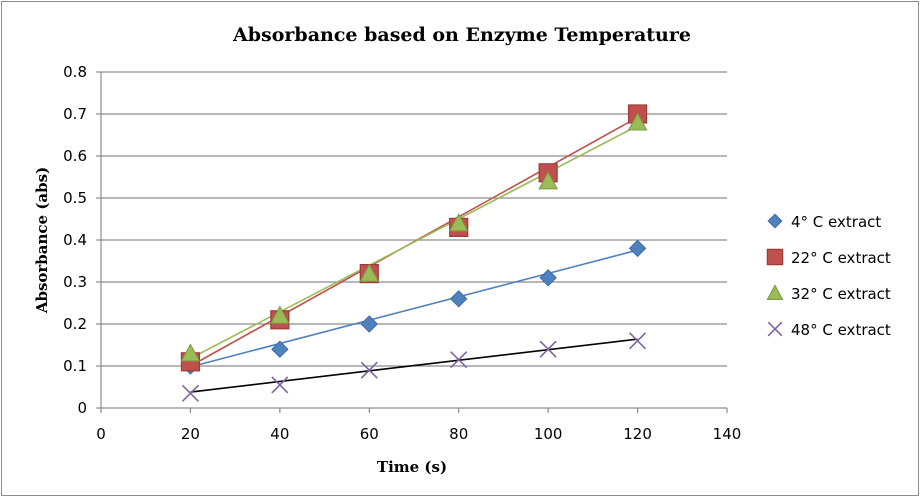 Image resolution: width=922 pixels, height=499 pixels. What do you see at coordinates (461, 35) in the screenshot?
I see `chart-title: Absorbance based on Enzyme Temperature` at bounding box center [461, 35].